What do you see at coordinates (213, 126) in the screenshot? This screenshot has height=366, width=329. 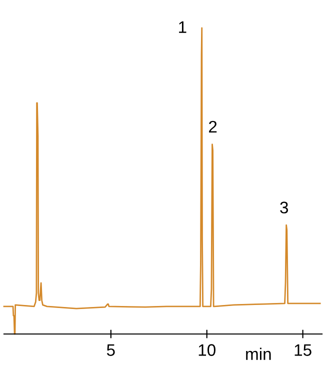 I see `annotation: 2` at bounding box center [213, 126].